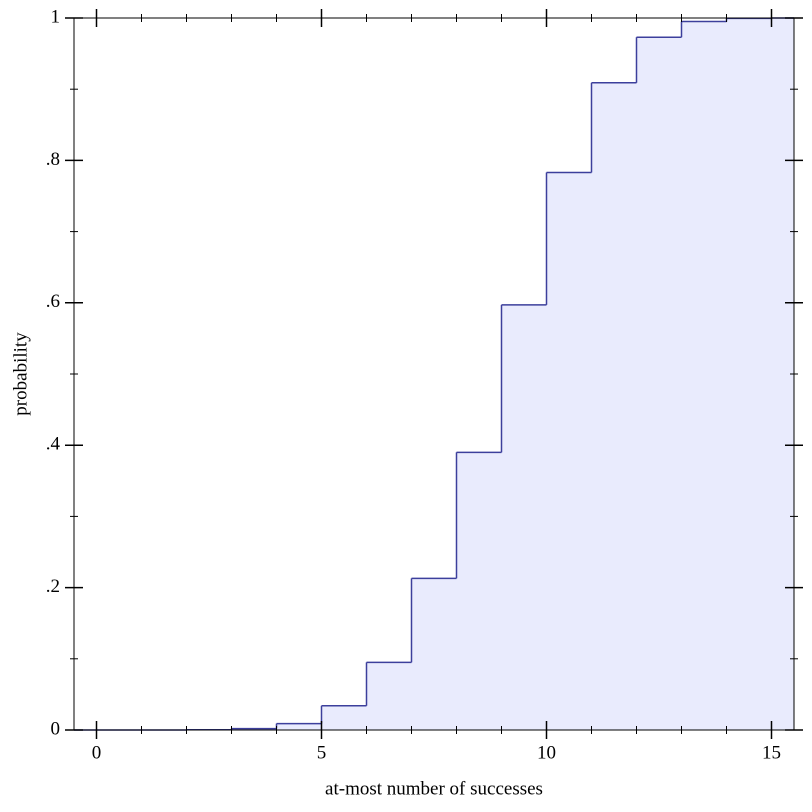  What do you see at coordinates (434, 788) in the screenshot?
I see `x-axis-label: at-most number of successes` at bounding box center [434, 788].